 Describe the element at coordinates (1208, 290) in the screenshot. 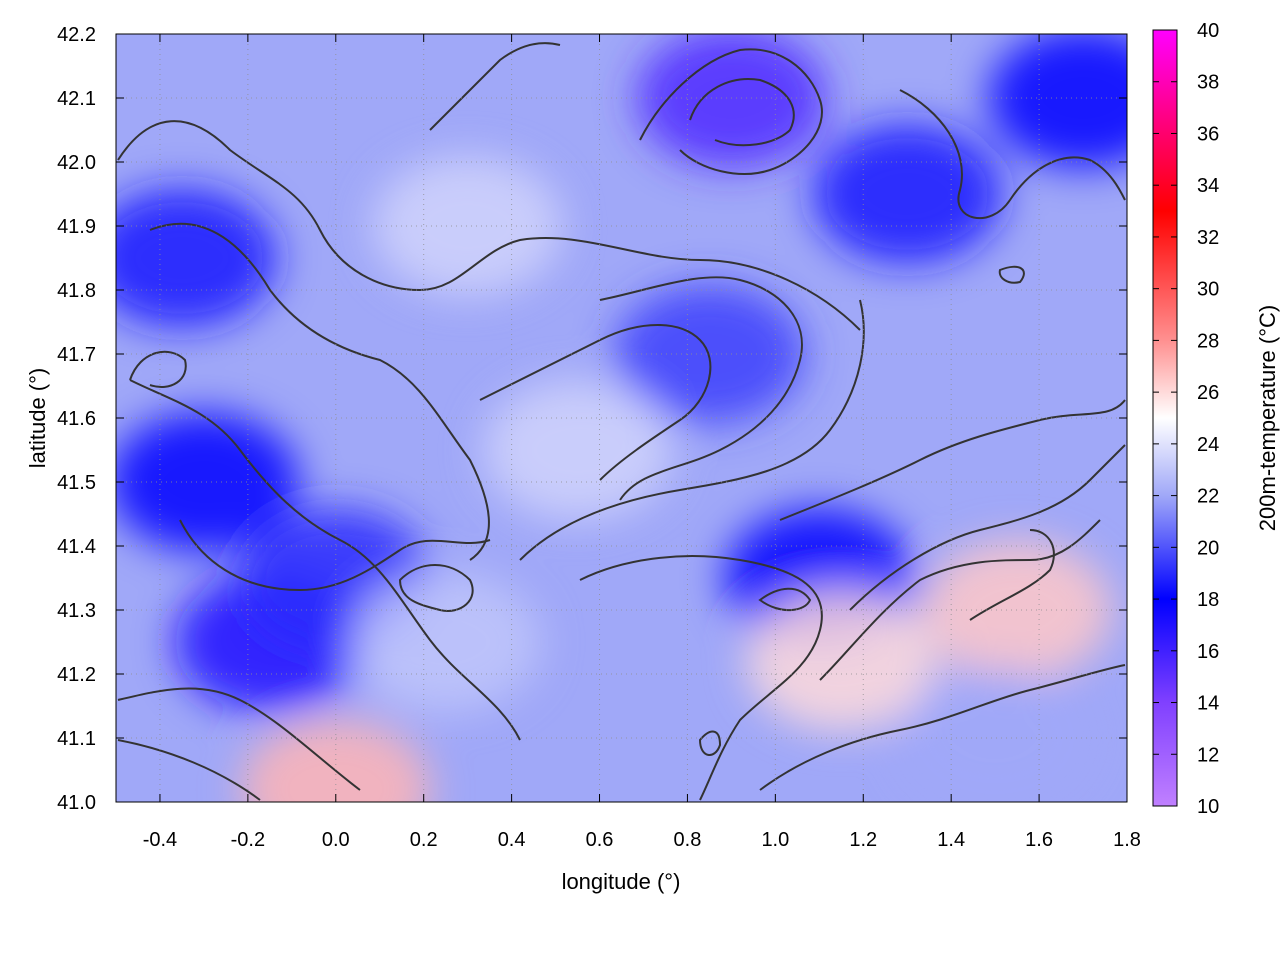

I see `colorbar-tick-label: 30` at that location.